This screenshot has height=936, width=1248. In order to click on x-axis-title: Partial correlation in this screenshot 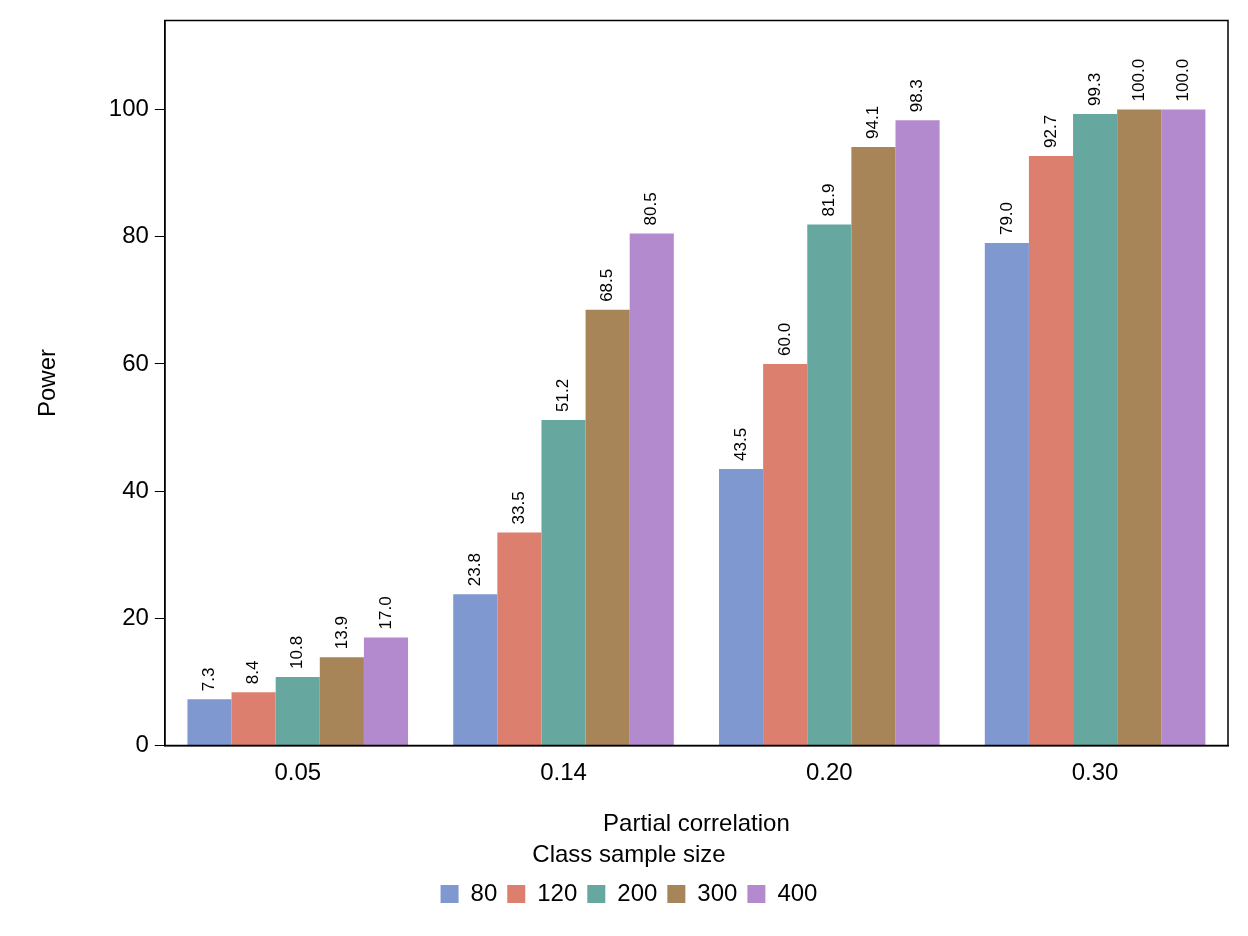, I will do `click(696, 823)`.